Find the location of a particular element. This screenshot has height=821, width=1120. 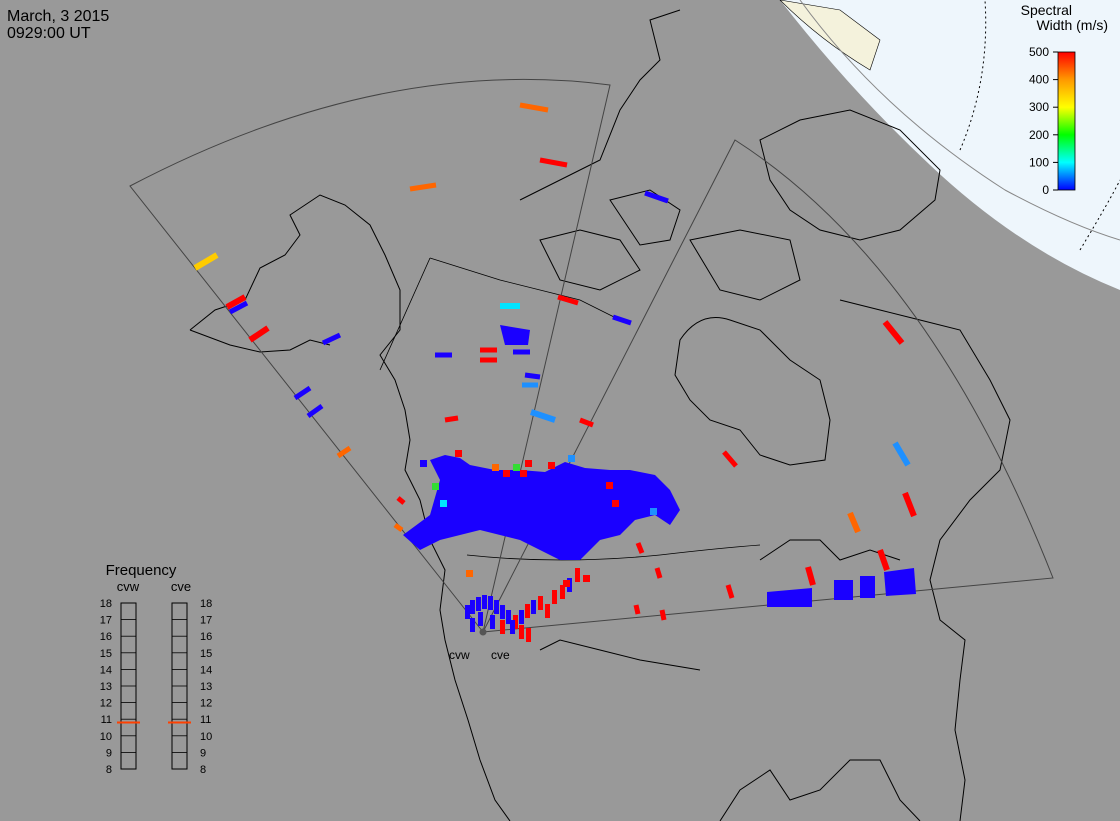

frequency-tick-right: 14 is located at coordinates (206, 670).